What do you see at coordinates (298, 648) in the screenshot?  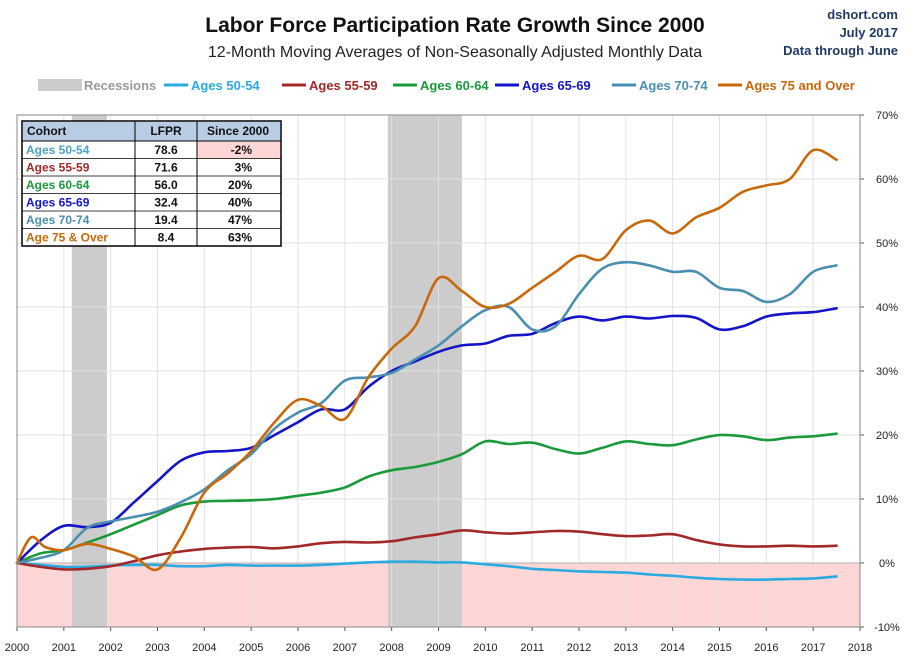 I see `x-tick-label: 2006` at bounding box center [298, 648].